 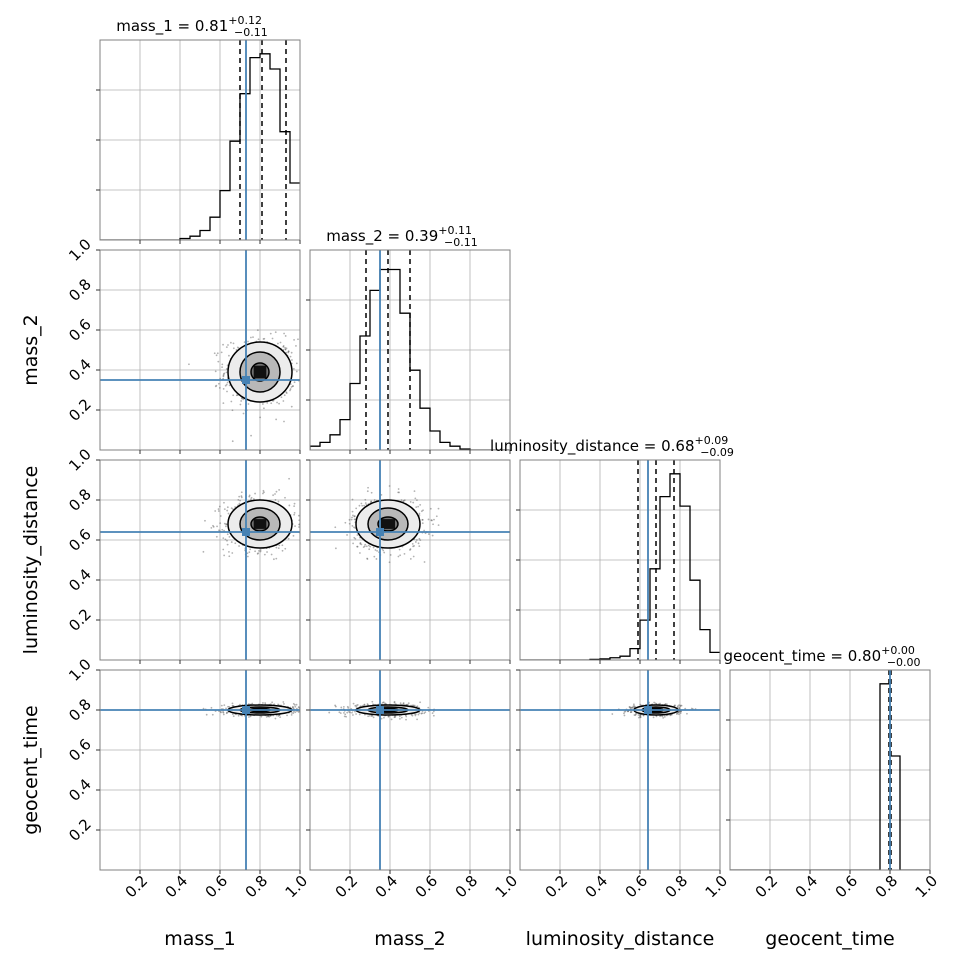 I want to click on title-main: geocent_time = 0.80, so click(x=802, y=656).